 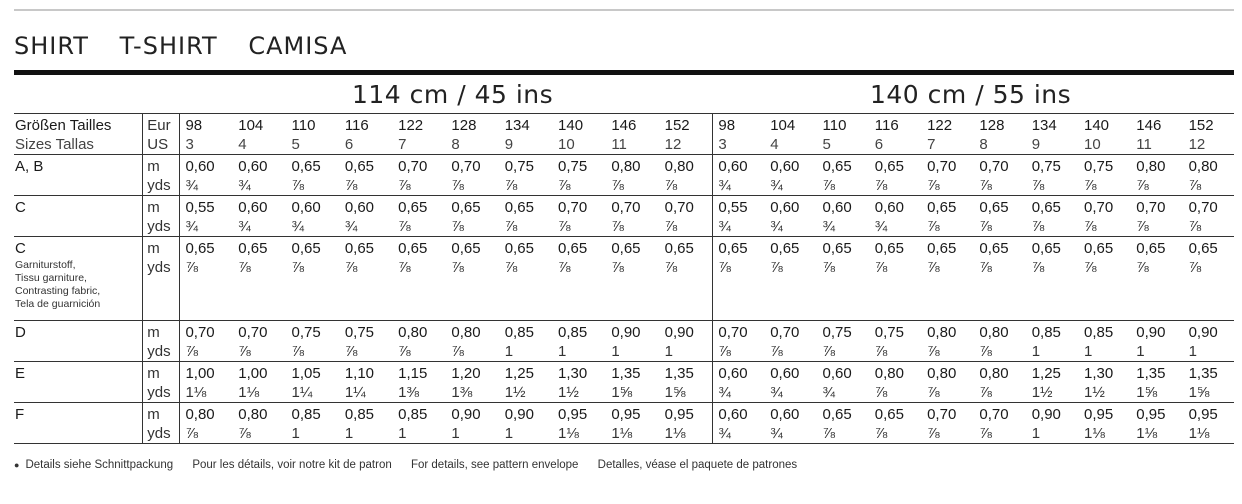 What do you see at coordinates (1105, 124) in the screenshot?
I see `size-eur: 140` at bounding box center [1105, 124].